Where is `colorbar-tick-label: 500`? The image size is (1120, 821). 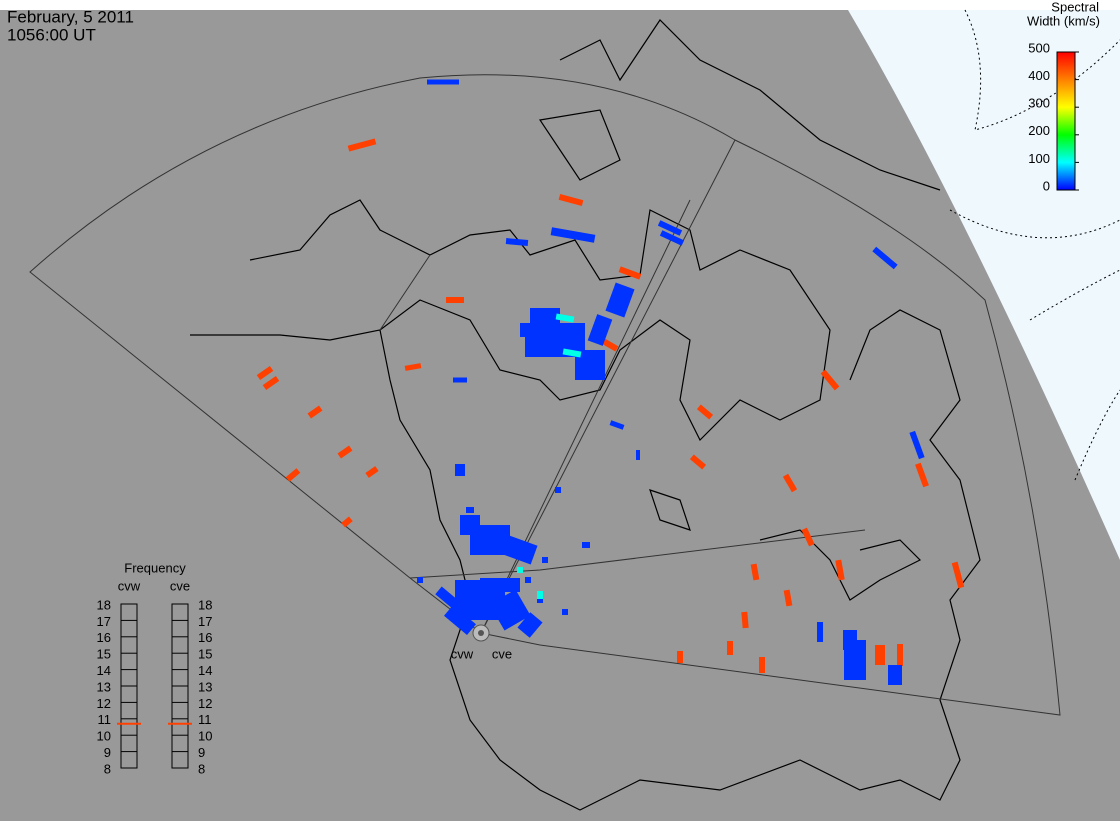
colorbar-tick-label: 500 is located at coordinates (1039, 47).